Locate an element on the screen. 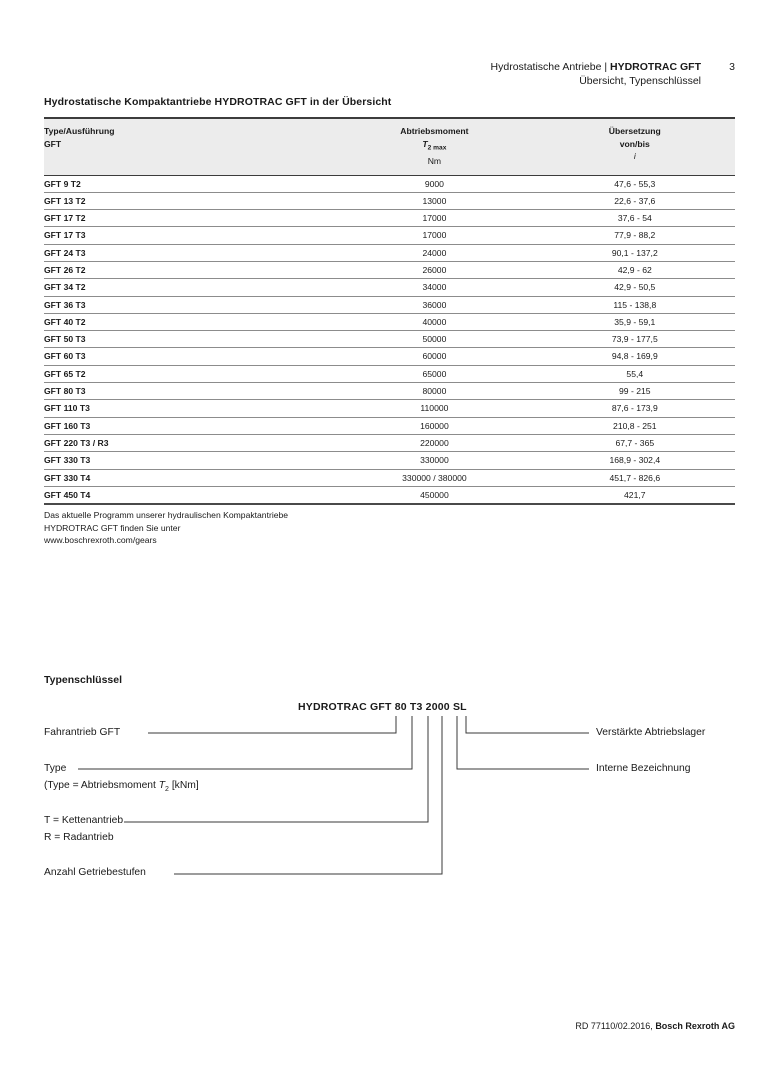 This screenshot has height=1091, width=771. table-row: GFT 17 T2 17000 37,6 - 54 is located at coordinates (389, 218).